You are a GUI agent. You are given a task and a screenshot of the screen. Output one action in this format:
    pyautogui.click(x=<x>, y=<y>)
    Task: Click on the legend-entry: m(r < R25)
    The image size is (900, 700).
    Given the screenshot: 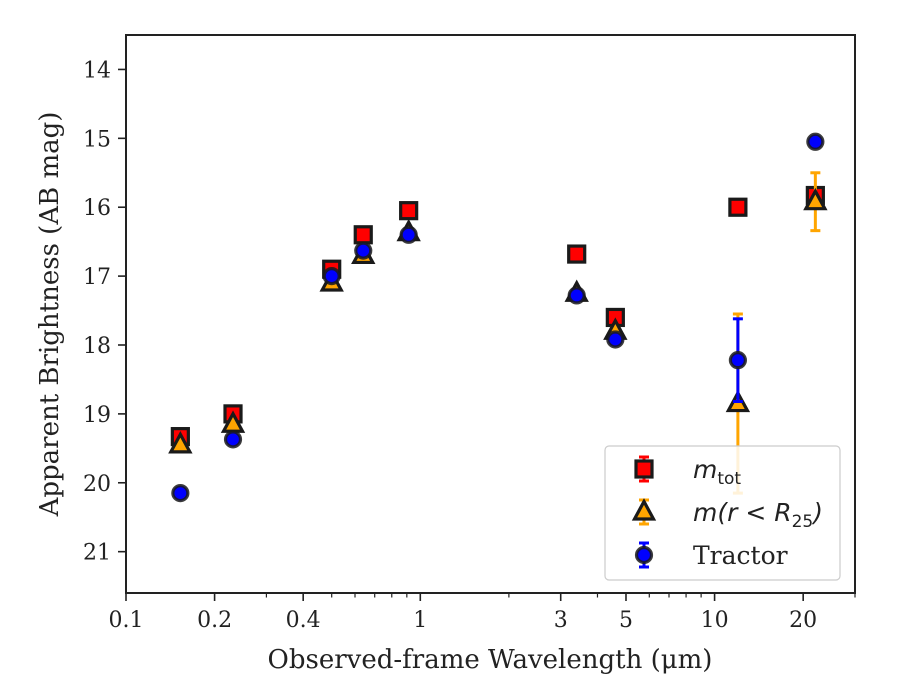 What is the action you would take?
    pyautogui.click(x=727, y=515)
    